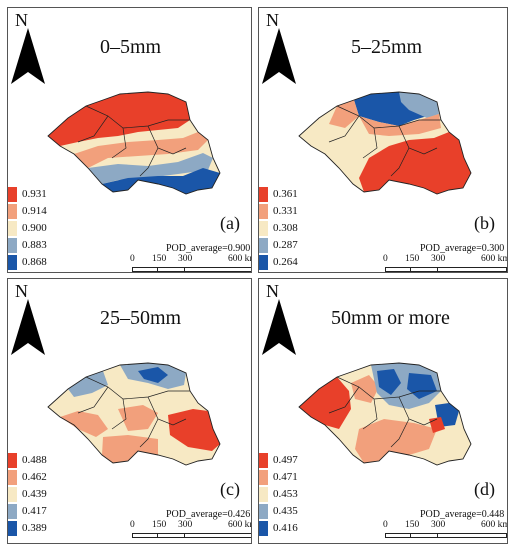 The height and width of the screenshot is (550, 515). I want to click on legend-item: 0.331, so click(289, 210).